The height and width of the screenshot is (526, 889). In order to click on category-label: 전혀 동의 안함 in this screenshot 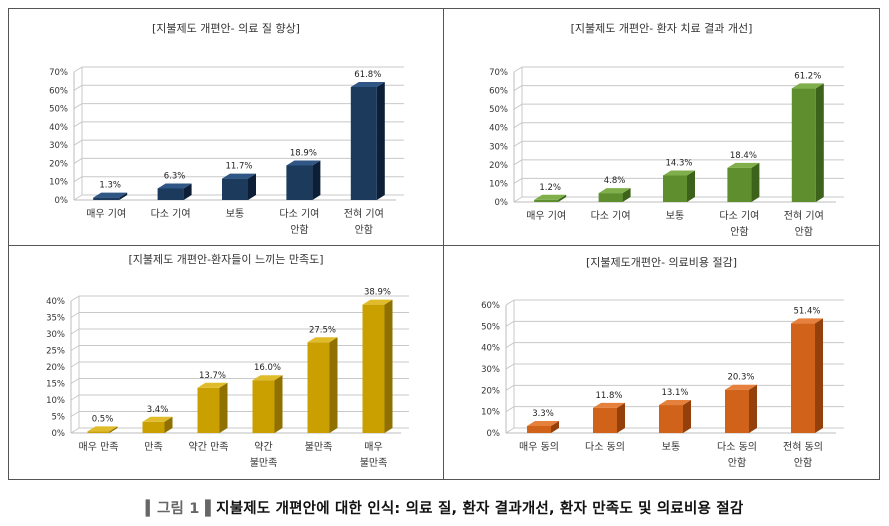, I will do `click(803, 455)`.